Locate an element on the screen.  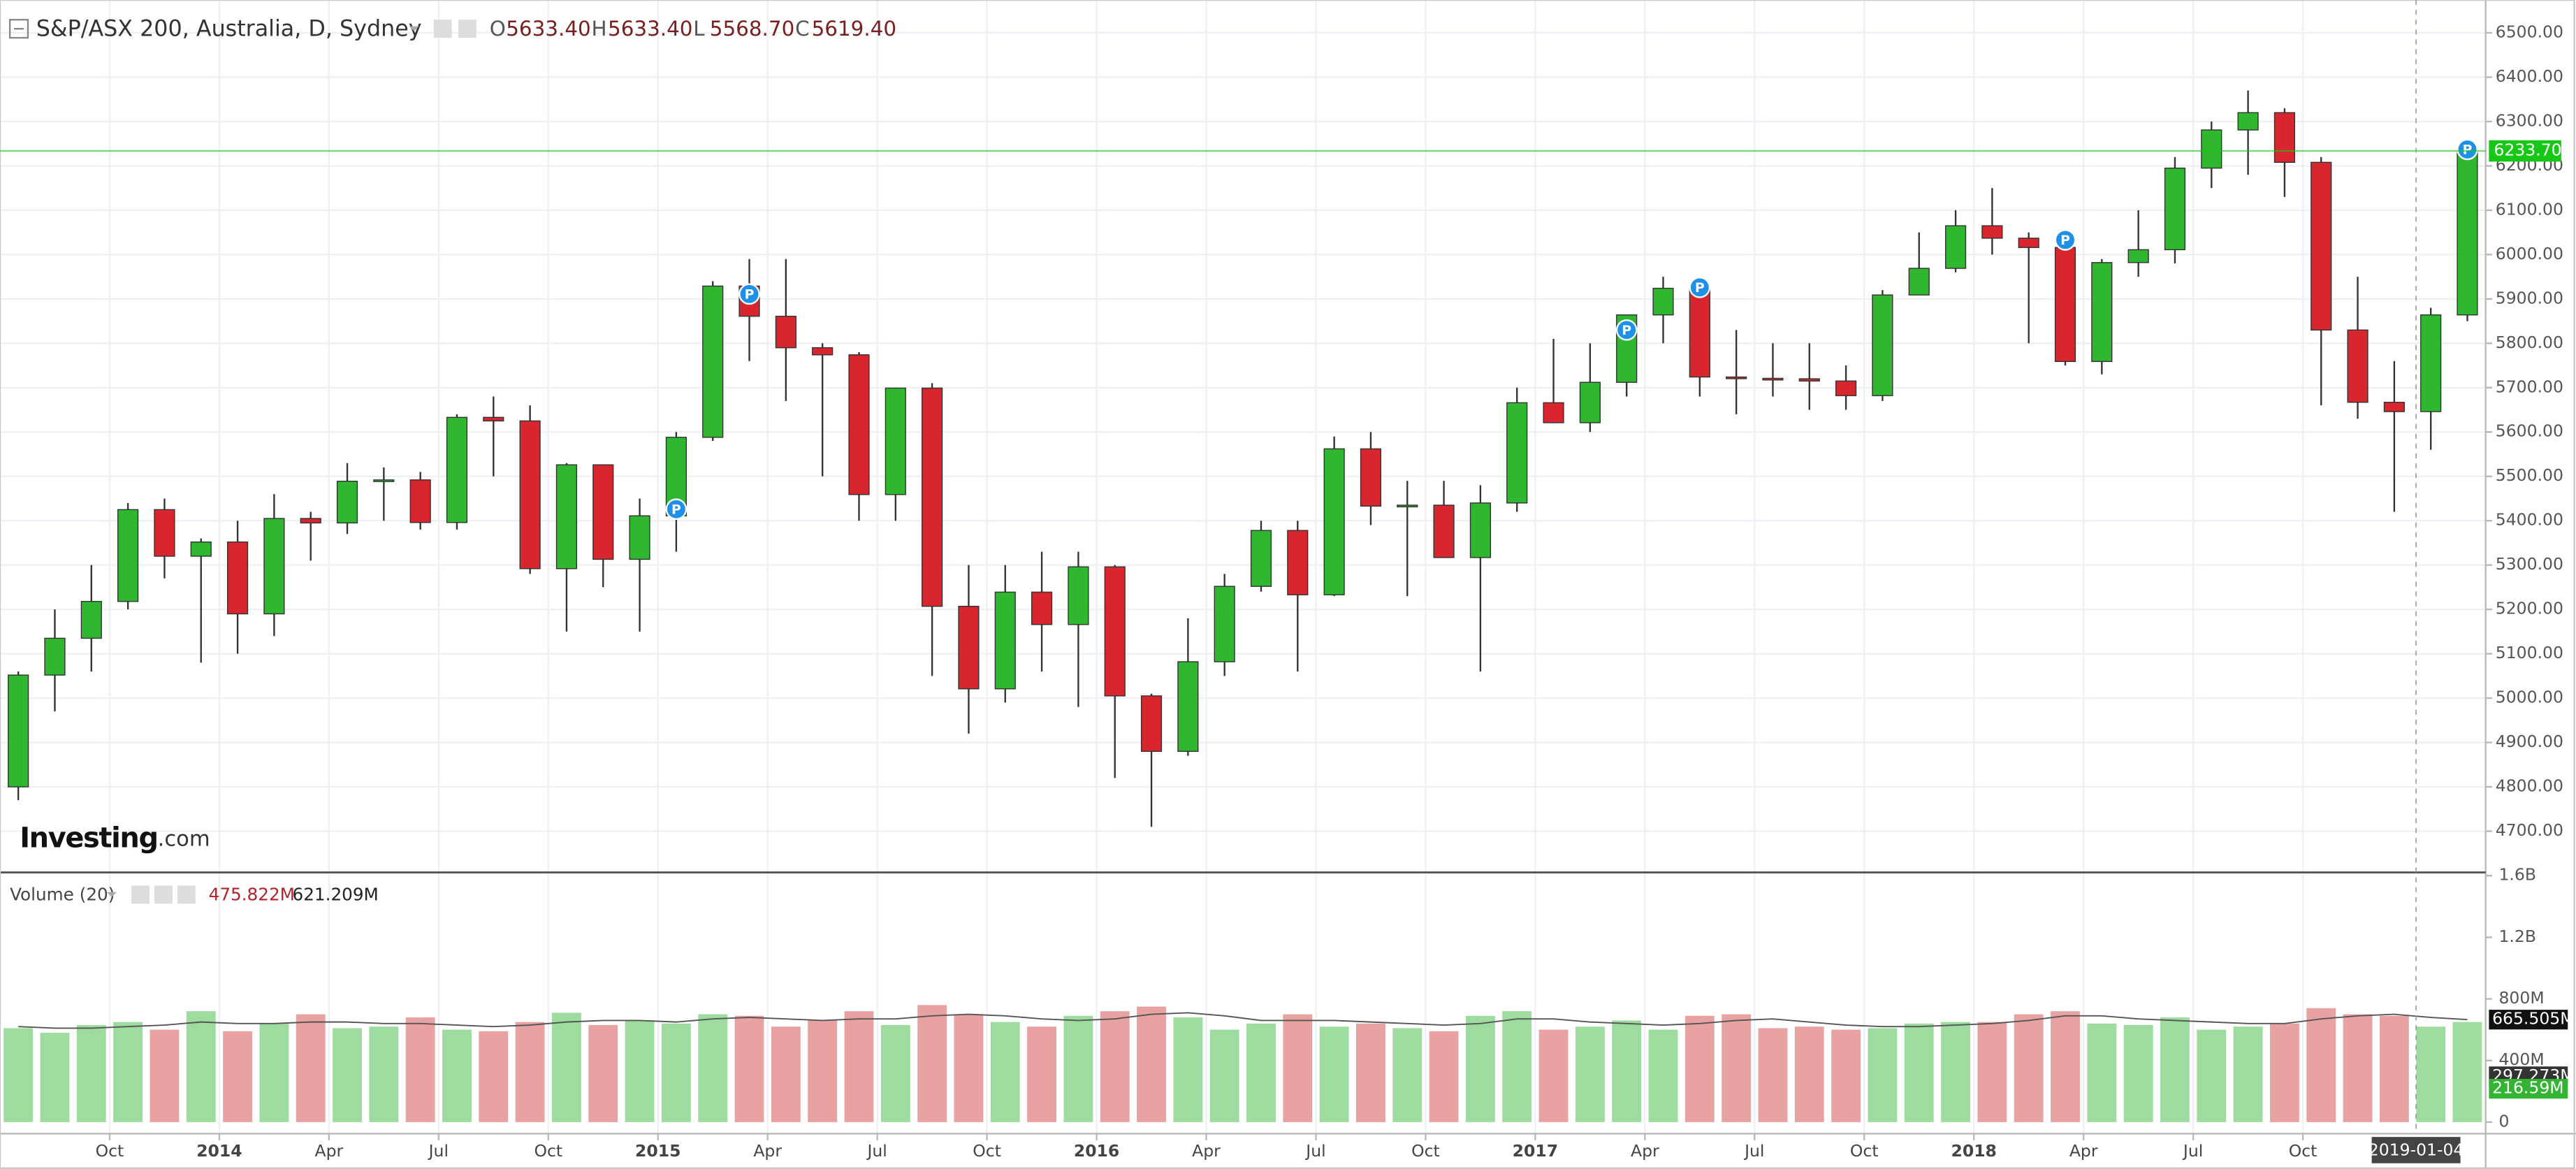
volume-title: Volume (20) is located at coordinates (62, 894).